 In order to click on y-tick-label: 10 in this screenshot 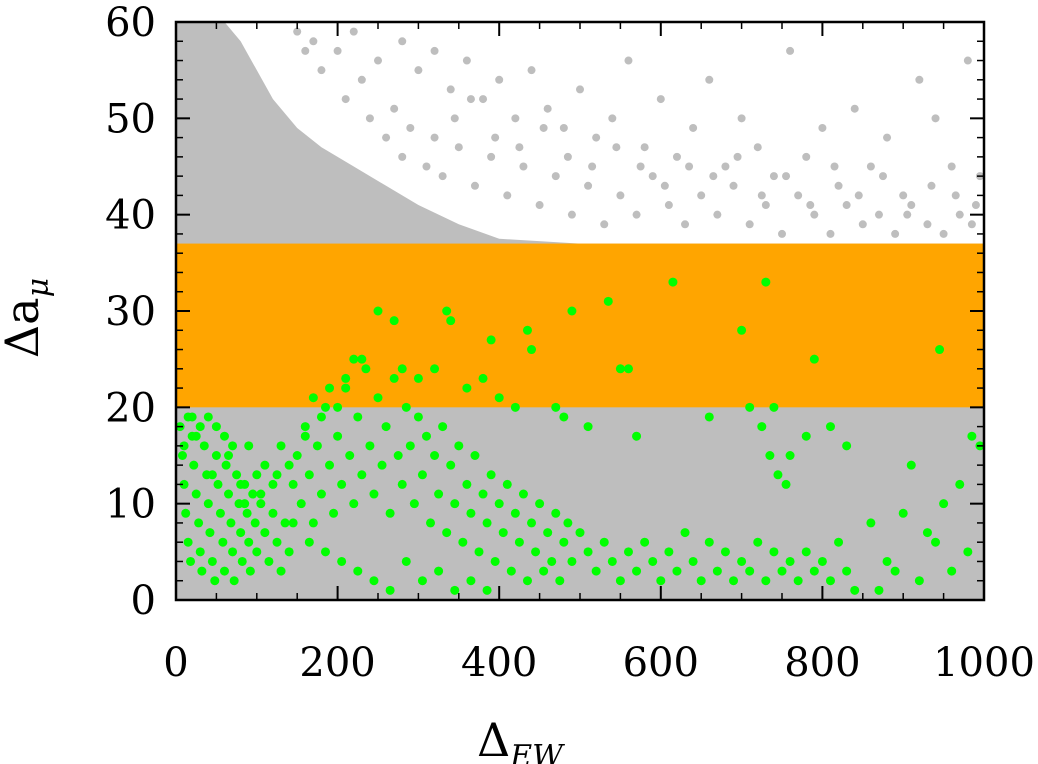, I will do `click(130, 505)`.